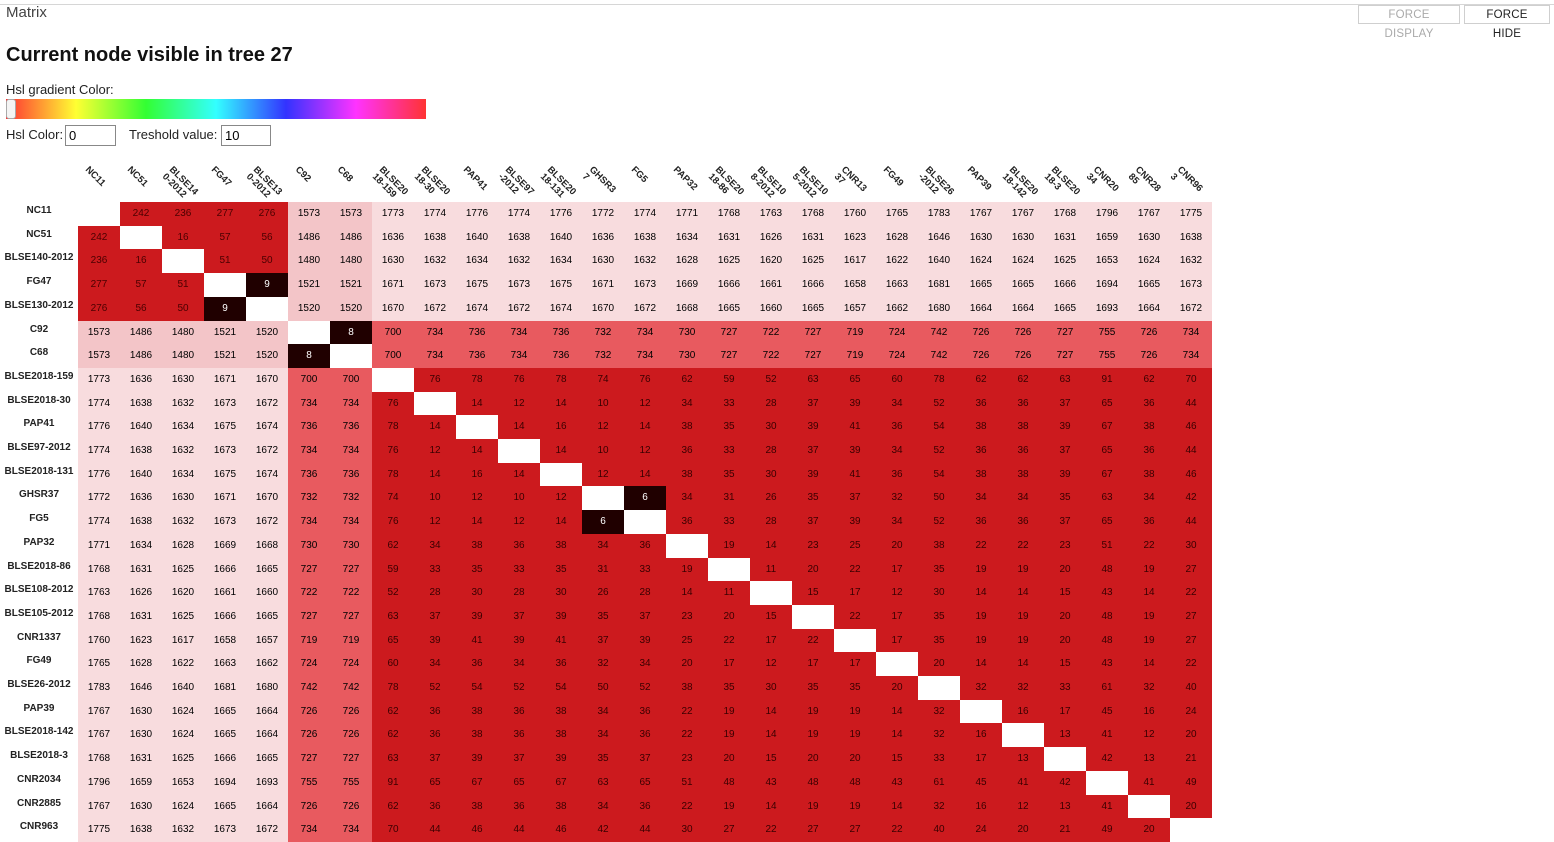  I want to click on matrix-cell: 1767, so click(1023, 214).